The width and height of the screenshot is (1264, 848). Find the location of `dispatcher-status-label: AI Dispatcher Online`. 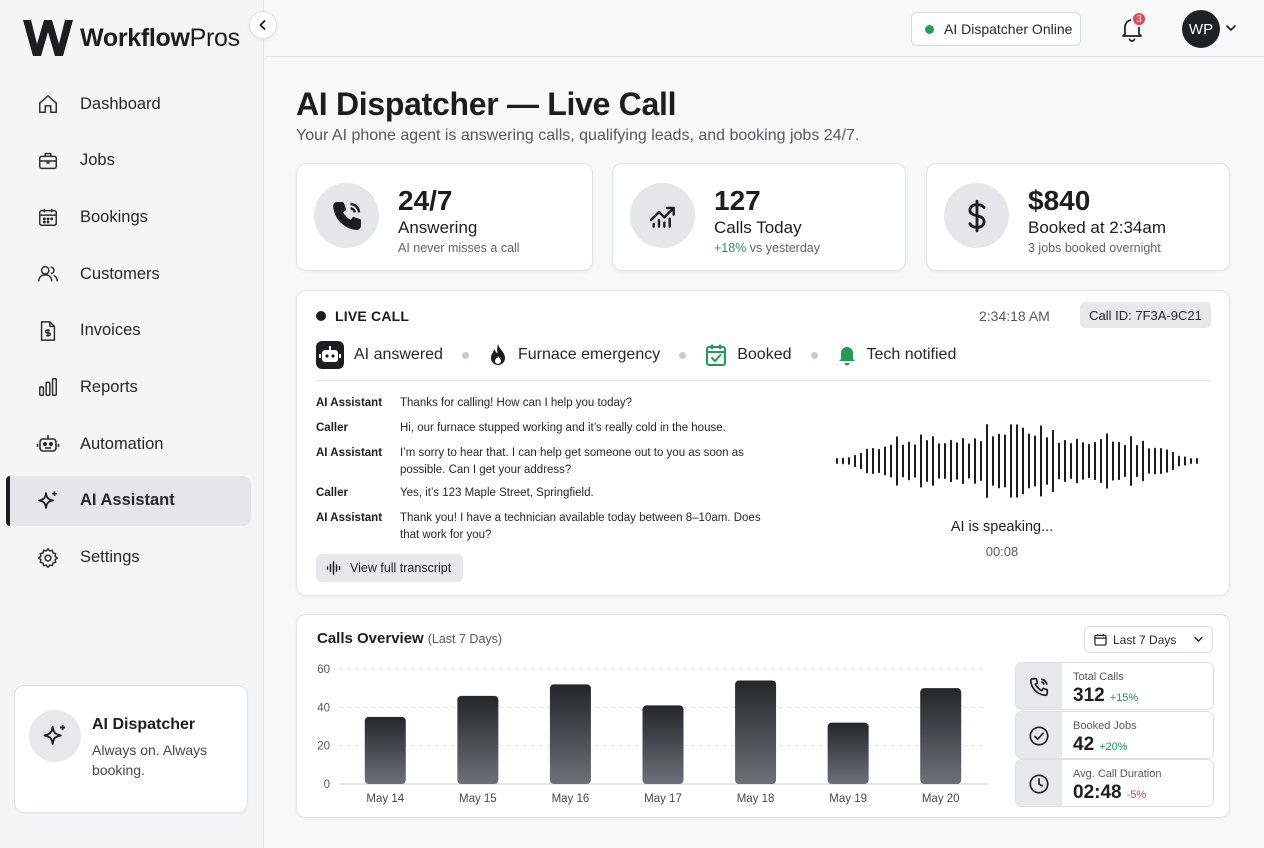

dispatcher-status-label: AI Dispatcher Online is located at coordinates (1008, 29).